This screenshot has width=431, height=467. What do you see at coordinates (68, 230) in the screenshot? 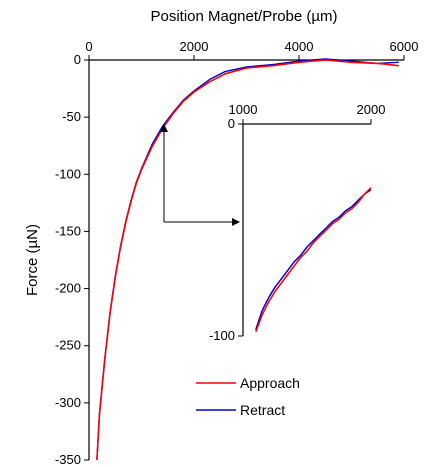
I see `y-tick-label: -150` at bounding box center [68, 230].